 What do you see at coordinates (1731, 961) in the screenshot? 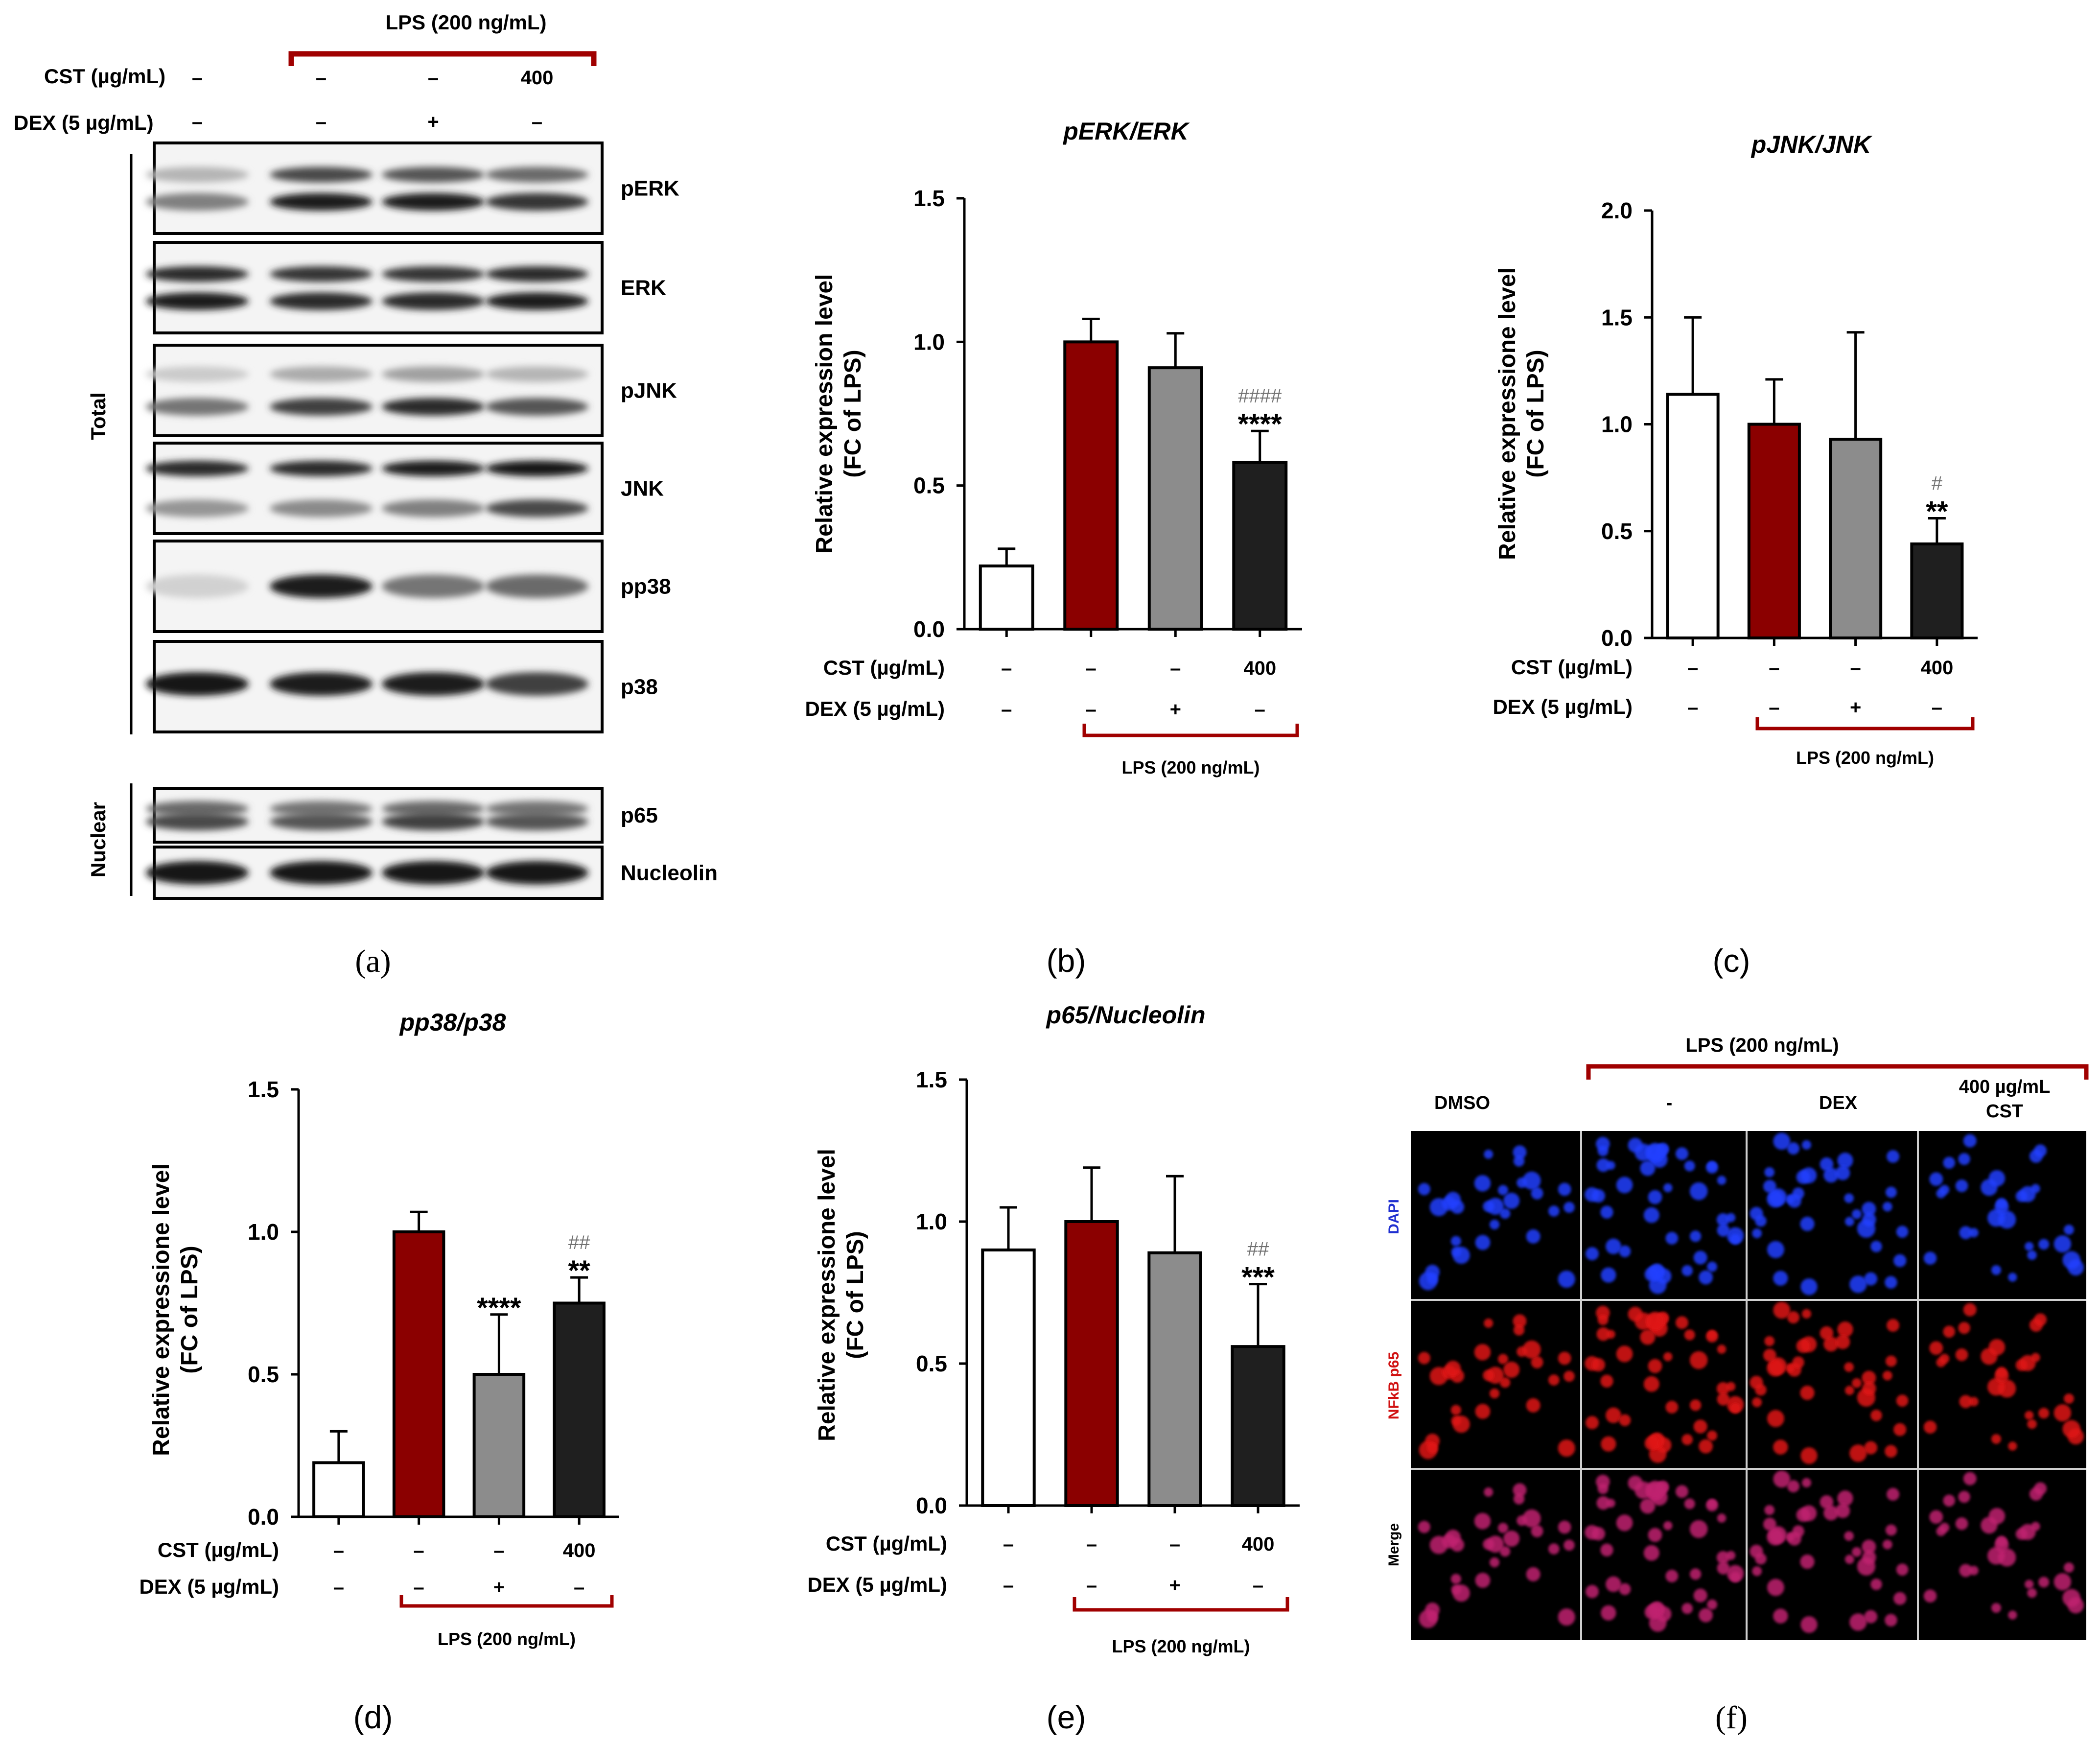
I see `panel-letter-c: (c)` at bounding box center [1731, 961].